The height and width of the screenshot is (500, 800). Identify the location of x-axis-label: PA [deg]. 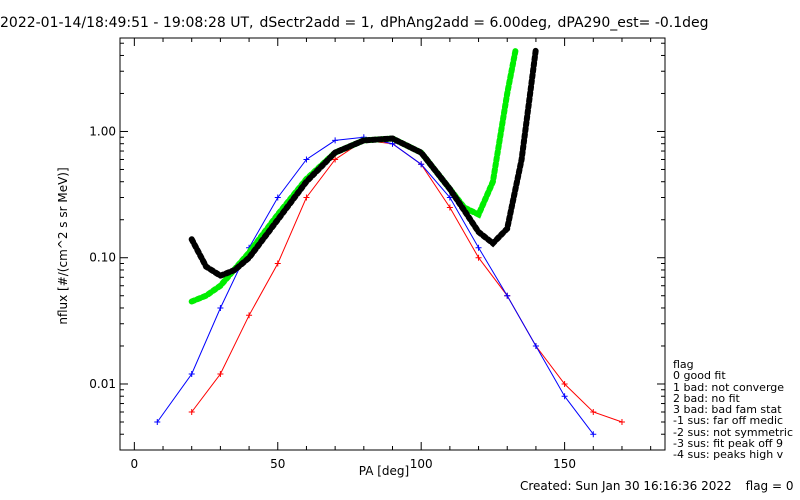
(384, 471).